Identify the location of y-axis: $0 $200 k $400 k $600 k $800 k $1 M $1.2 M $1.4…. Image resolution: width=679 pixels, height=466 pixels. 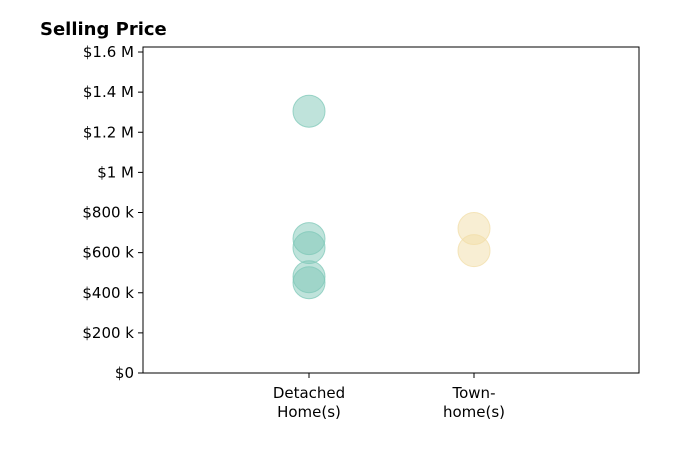
(112, 212).